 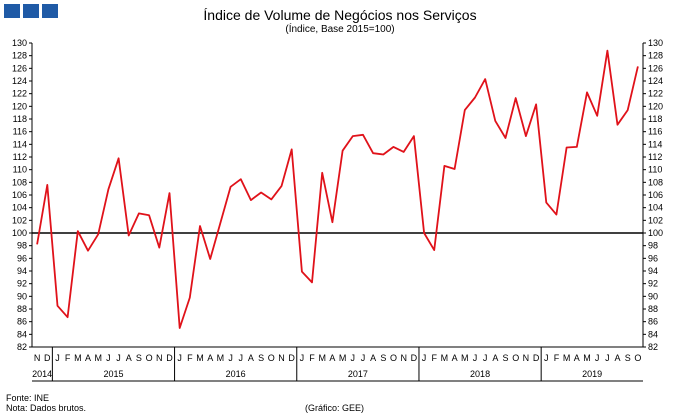 I want to click on y-tick-label-left: 108, so click(x=19, y=182).